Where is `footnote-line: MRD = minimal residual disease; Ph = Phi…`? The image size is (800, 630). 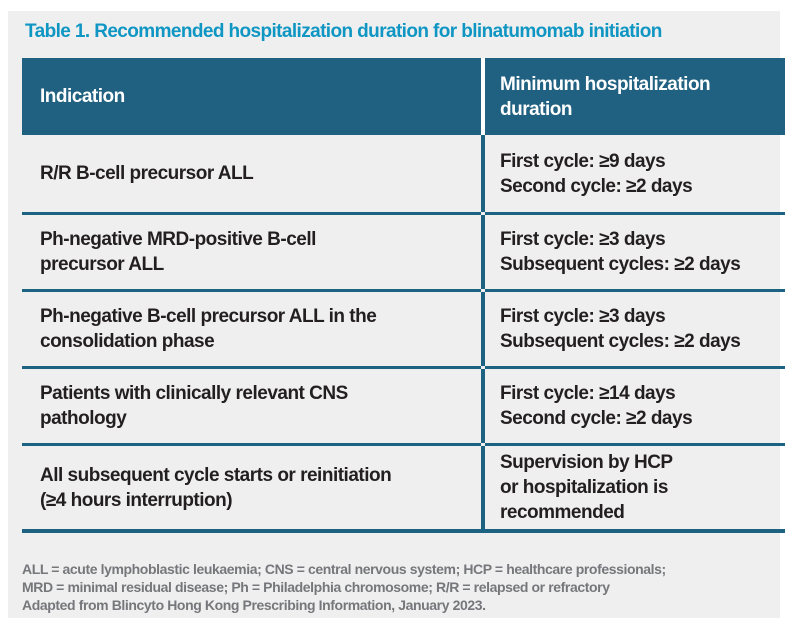 footnote-line: MRD = minimal residual disease; Ph = Phi… is located at coordinates (316, 587).